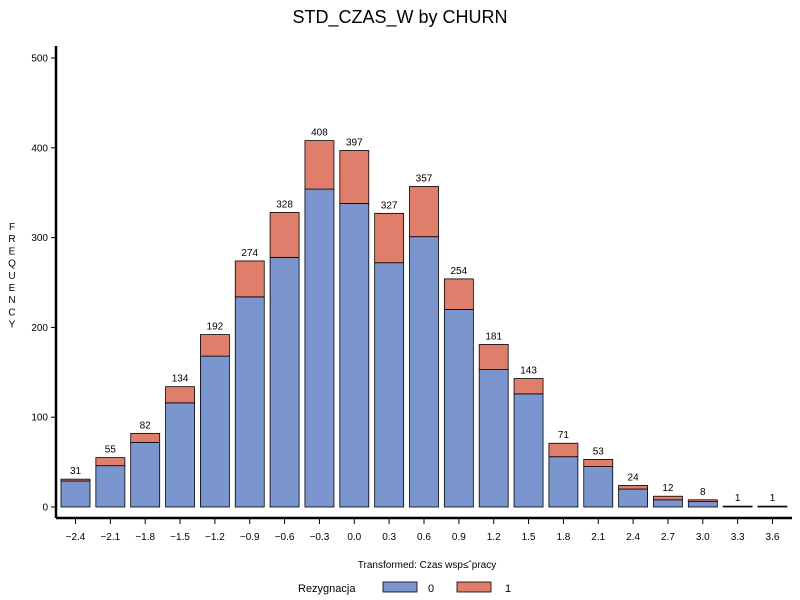  Describe the element at coordinates (668, 488) in the screenshot. I see `bar-total-label: 12` at that location.